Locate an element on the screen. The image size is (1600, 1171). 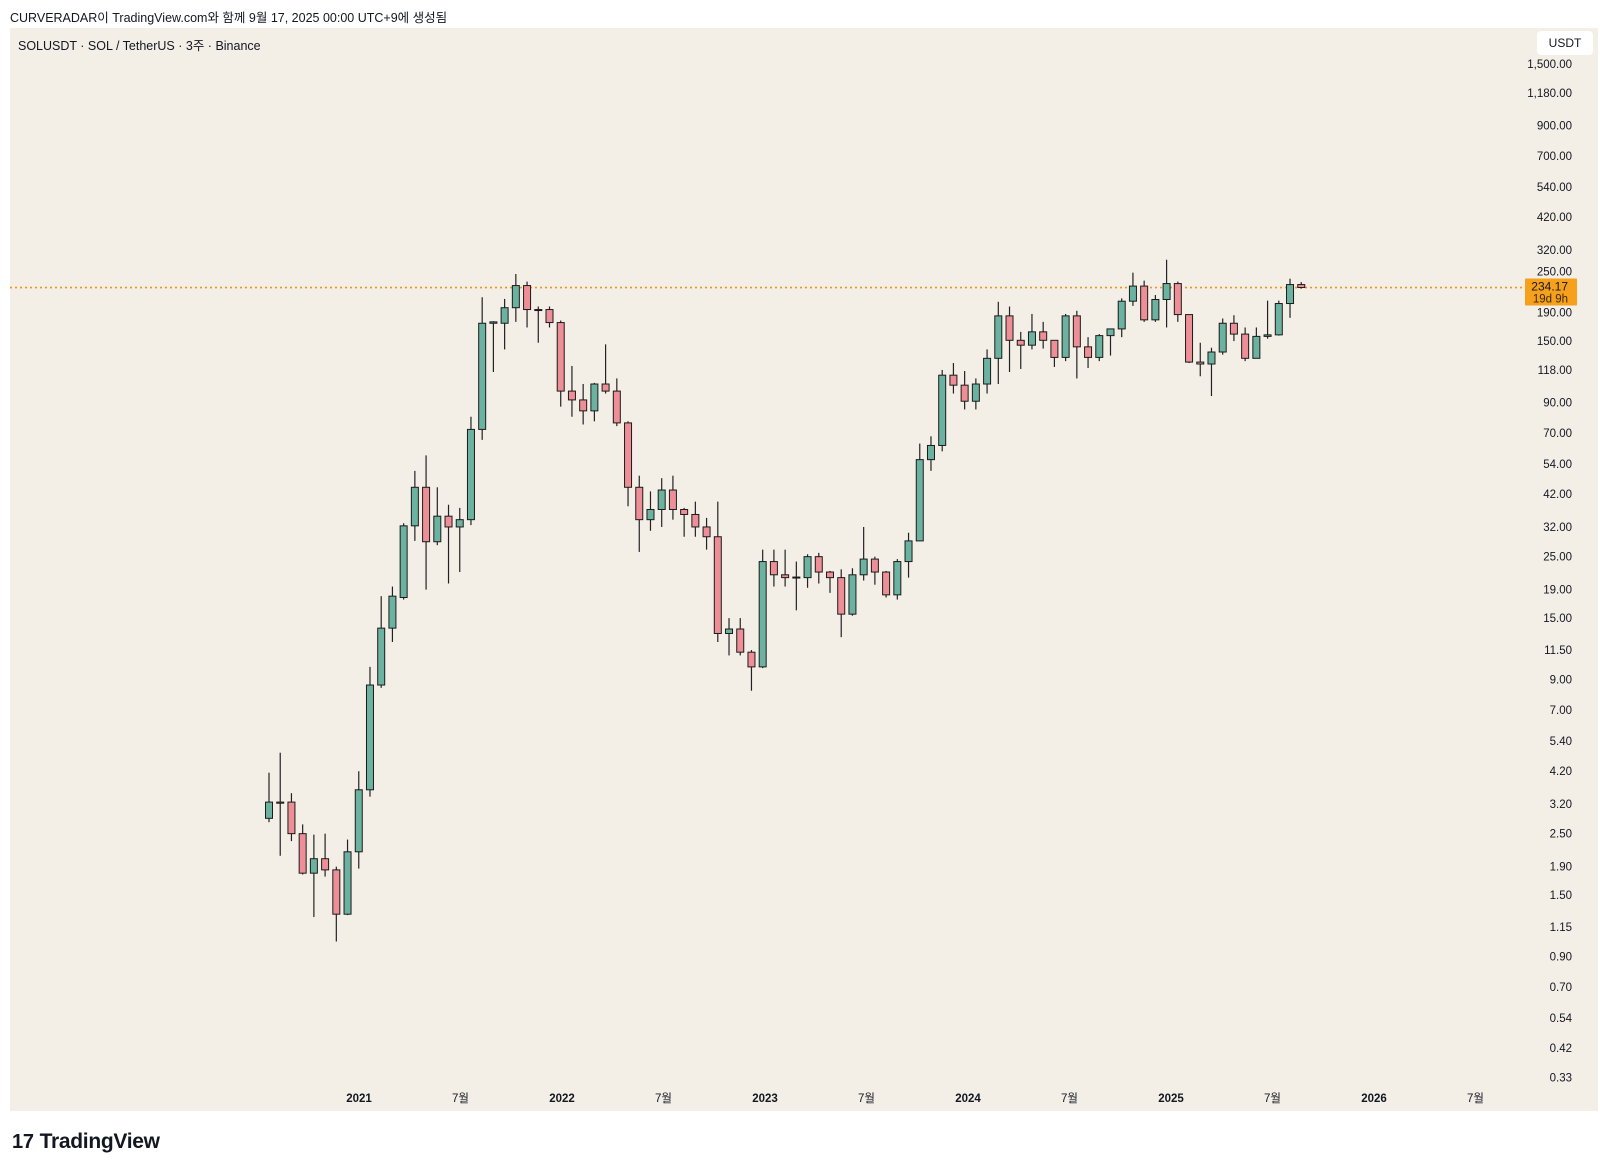
tradingview-logo: 17 TradingView is located at coordinates (86, 1142).